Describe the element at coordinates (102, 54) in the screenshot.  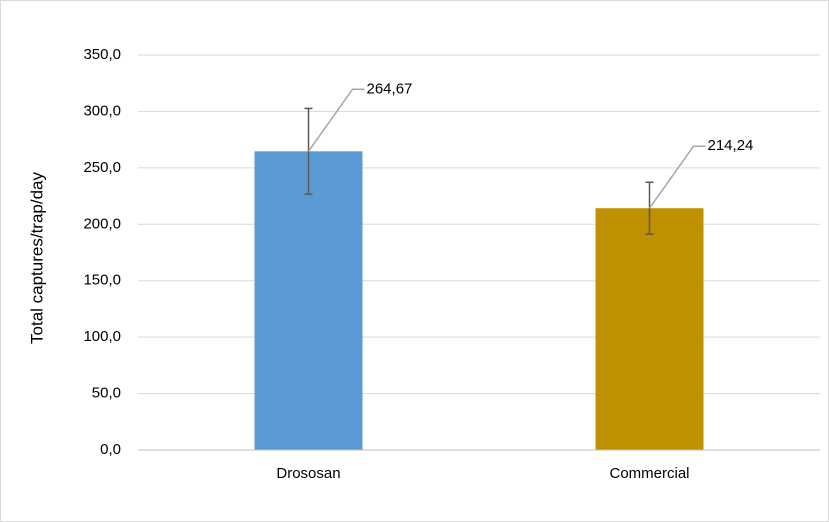
I see `y-tick-label: 350,0` at that location.